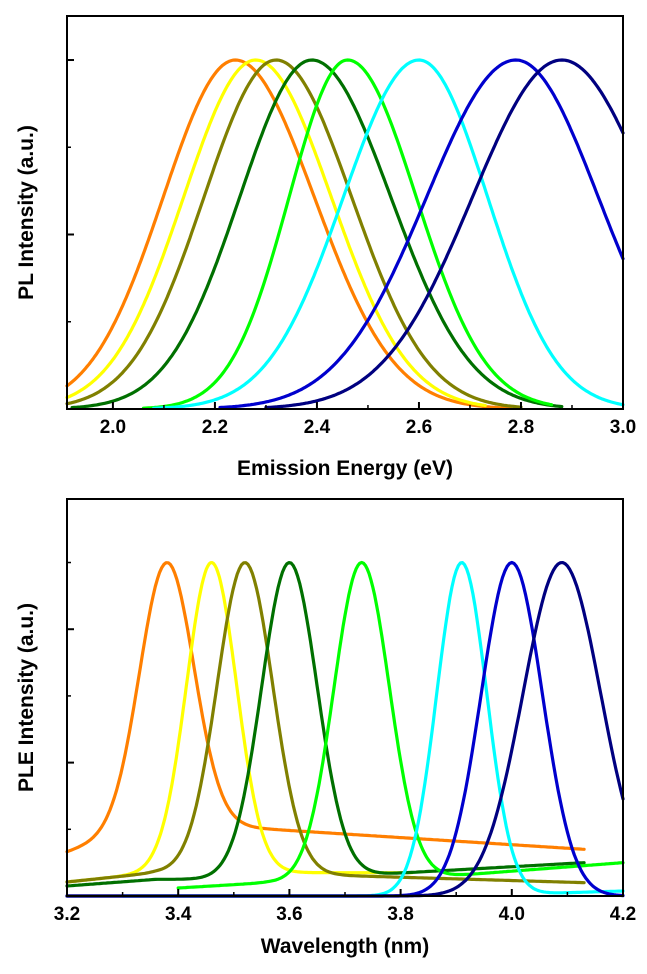  Describe the element at coordinates (26, 697) in the screenshot. I see `ple-y-axis-title: PLE Intensity (a.u.)` at that location.